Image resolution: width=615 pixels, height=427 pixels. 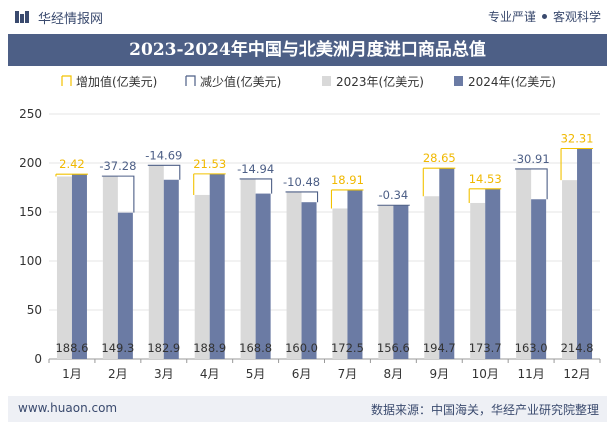 What do you see at coordinates (307, 17) in the screenshot?
I see `top-bar: 华经情报网 专业严谨 客观科学` at bounding box center [307, 17].